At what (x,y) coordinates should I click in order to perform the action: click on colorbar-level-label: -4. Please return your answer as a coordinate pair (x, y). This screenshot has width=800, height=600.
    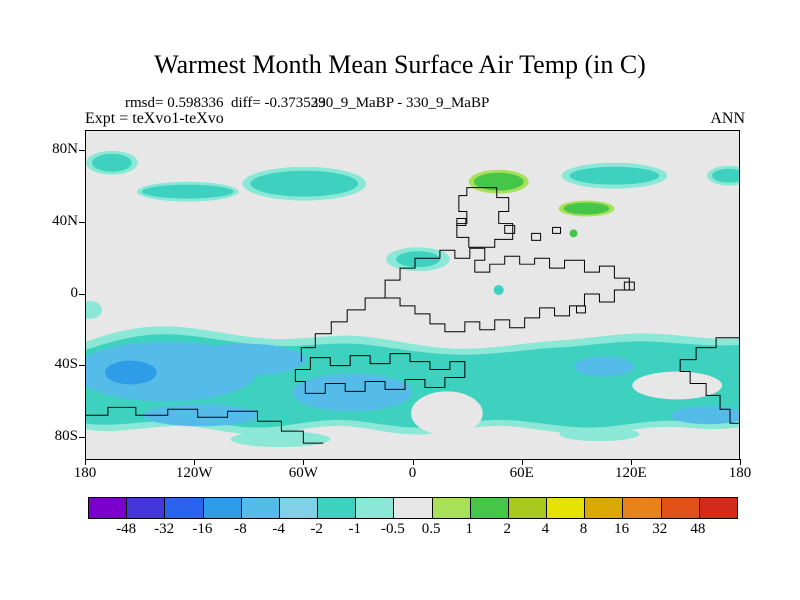
    Looking at the image, I should click on (278, 529).